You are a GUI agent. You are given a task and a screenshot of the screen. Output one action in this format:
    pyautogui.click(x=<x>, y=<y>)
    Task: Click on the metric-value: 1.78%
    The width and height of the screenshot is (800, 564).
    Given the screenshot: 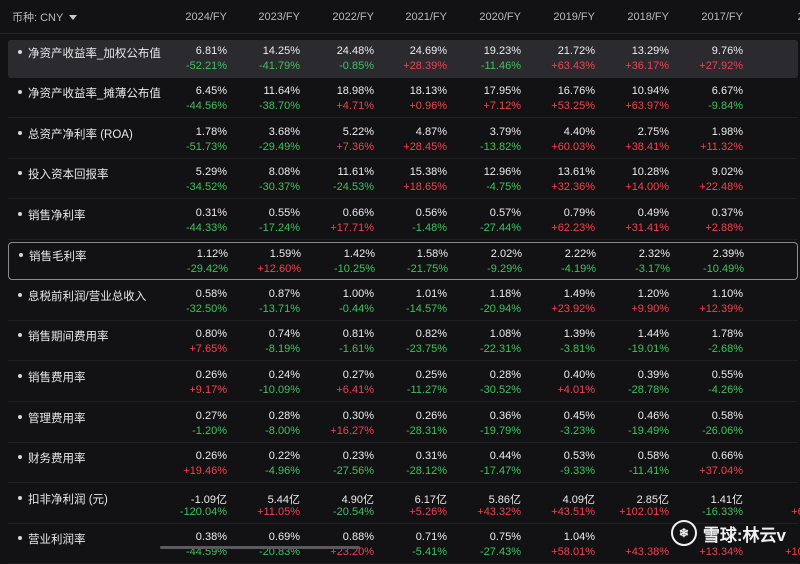 What is the action you would take?
    pyautogui.click(x=727, y=334)
    